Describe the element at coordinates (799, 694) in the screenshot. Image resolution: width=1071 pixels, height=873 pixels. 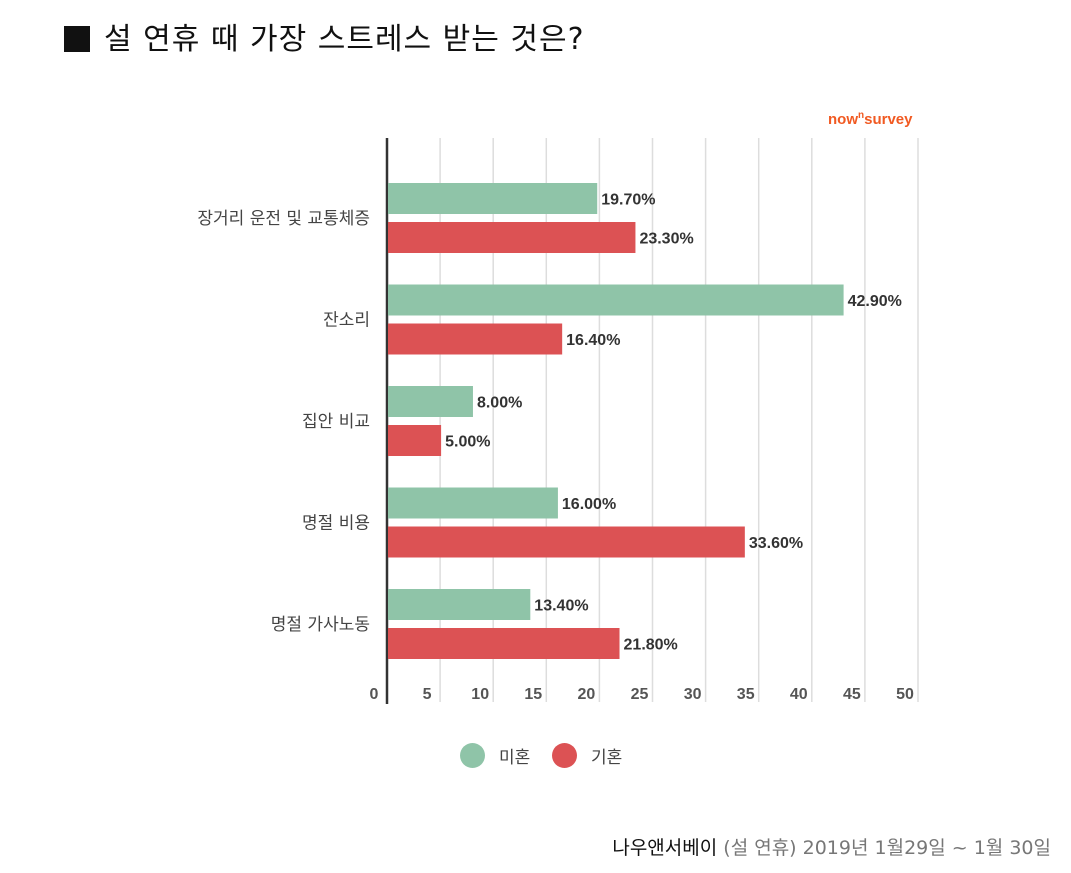
I see `x-tick-label: 40` at that location.